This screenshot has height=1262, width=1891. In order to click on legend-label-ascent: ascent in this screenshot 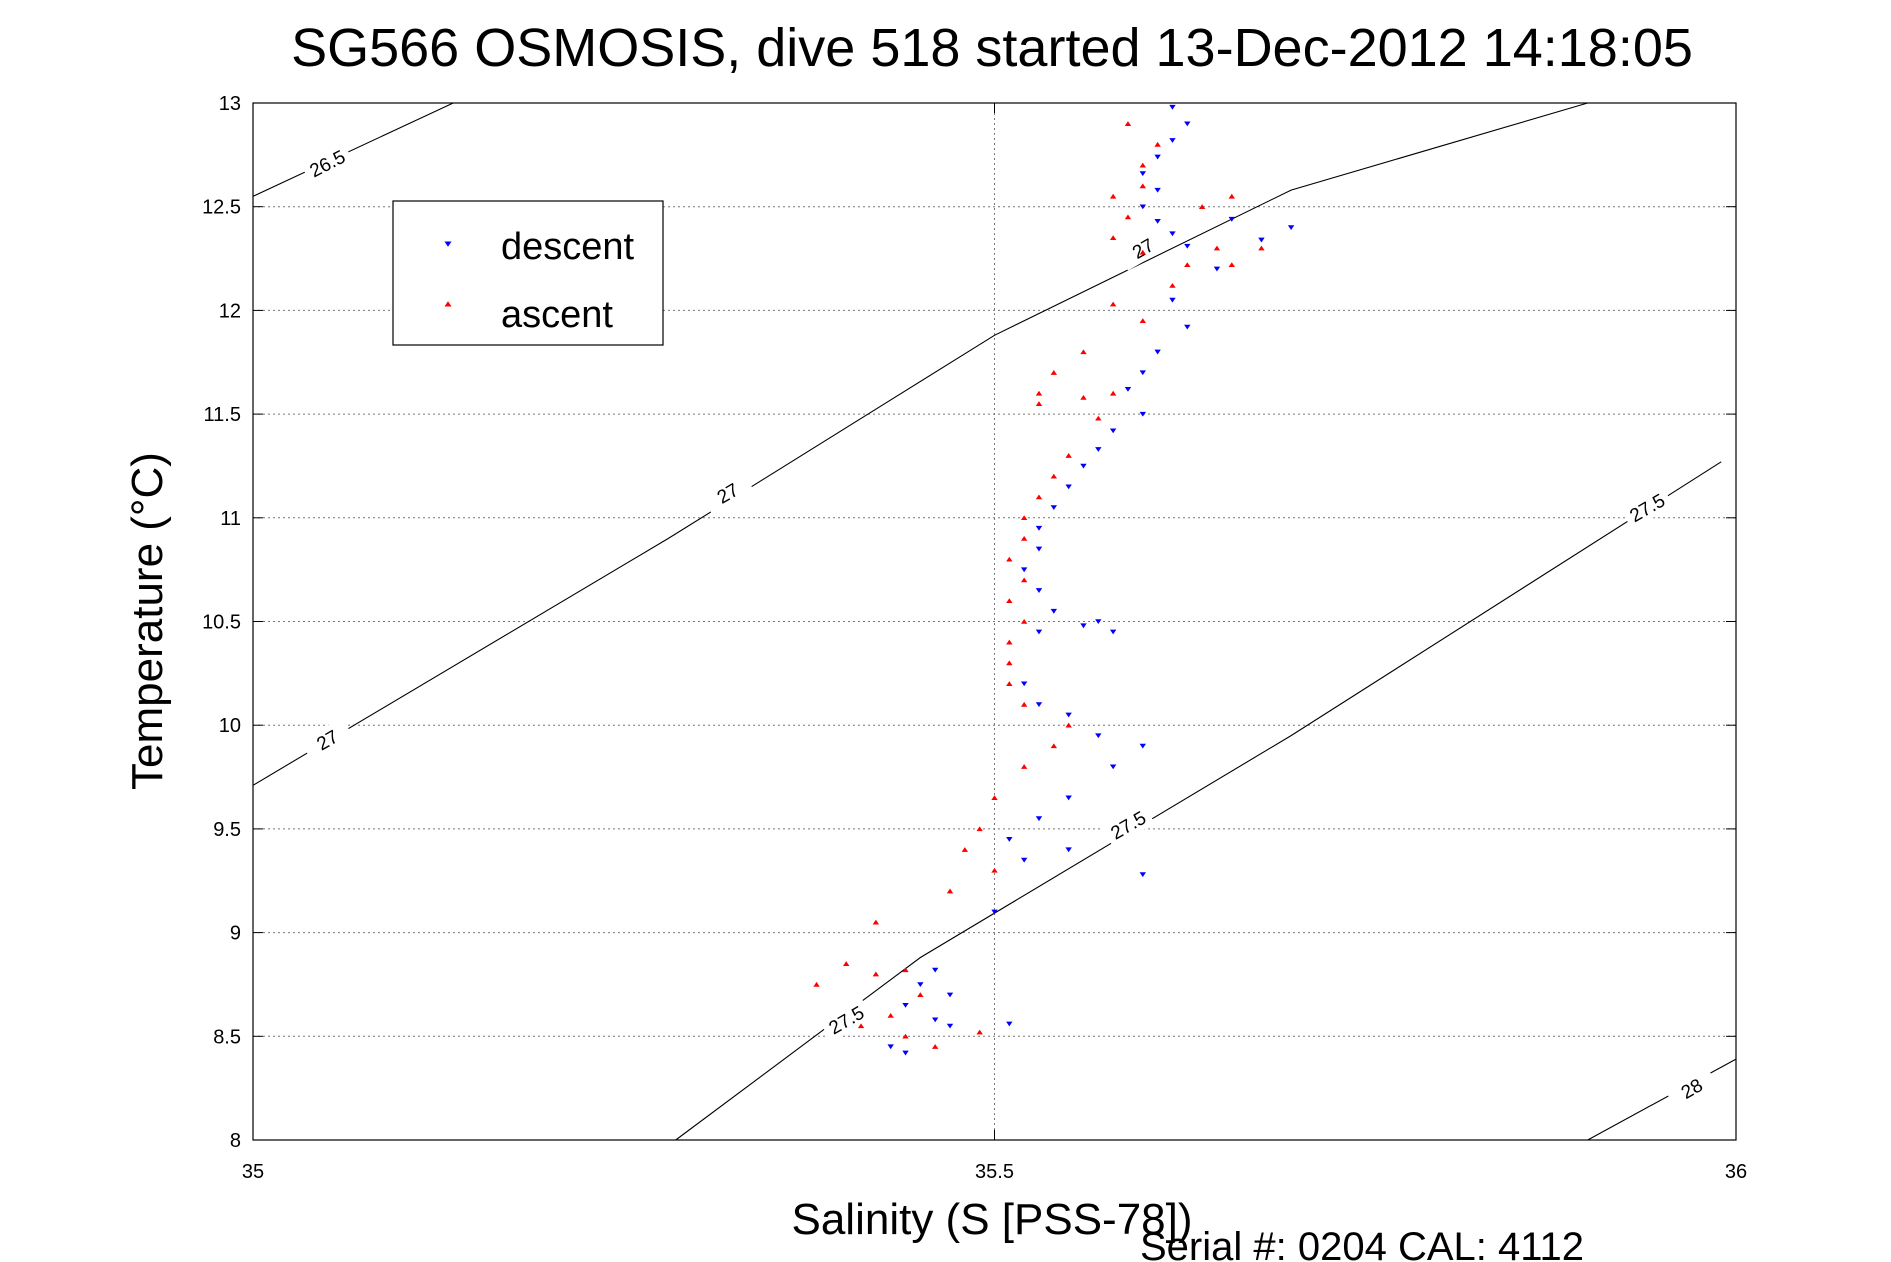, I will do `click(557, 315)`.